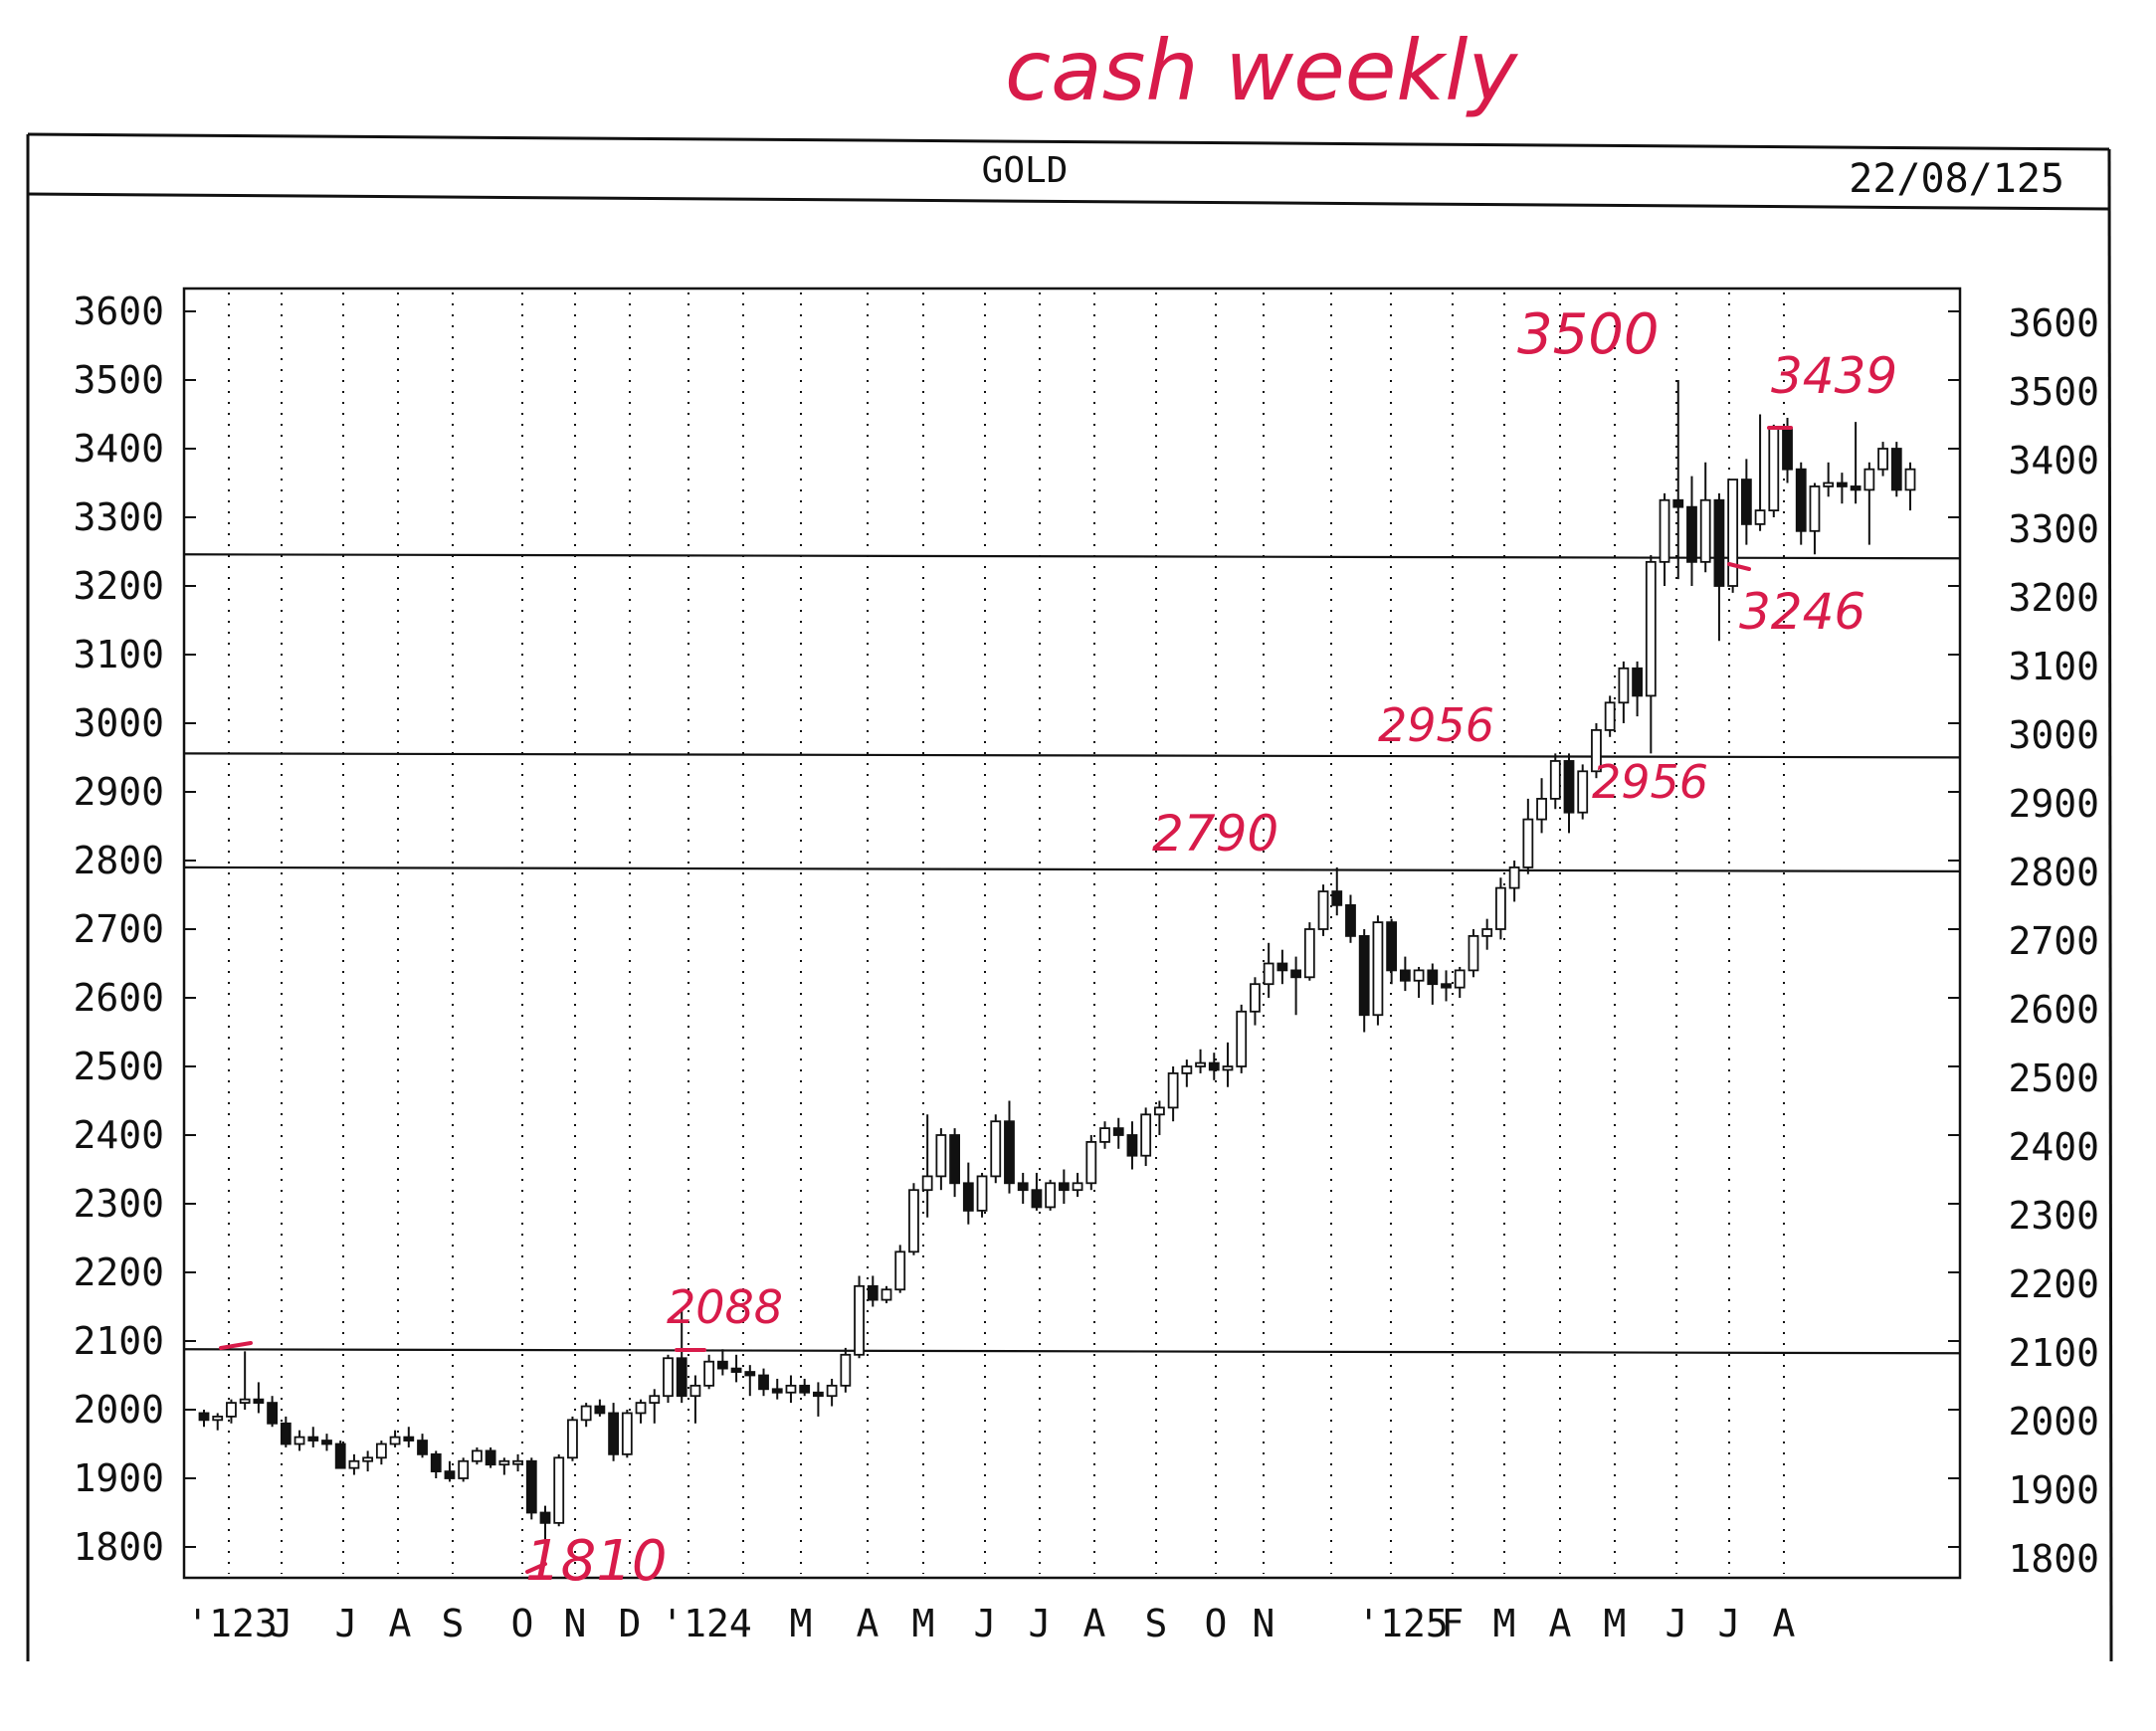 This screenshot has height=1731, width=2156. Describe the element at coordinates (2053, 1078) in the screenshot. I see `y-tick-label-right: 2500` at that location.